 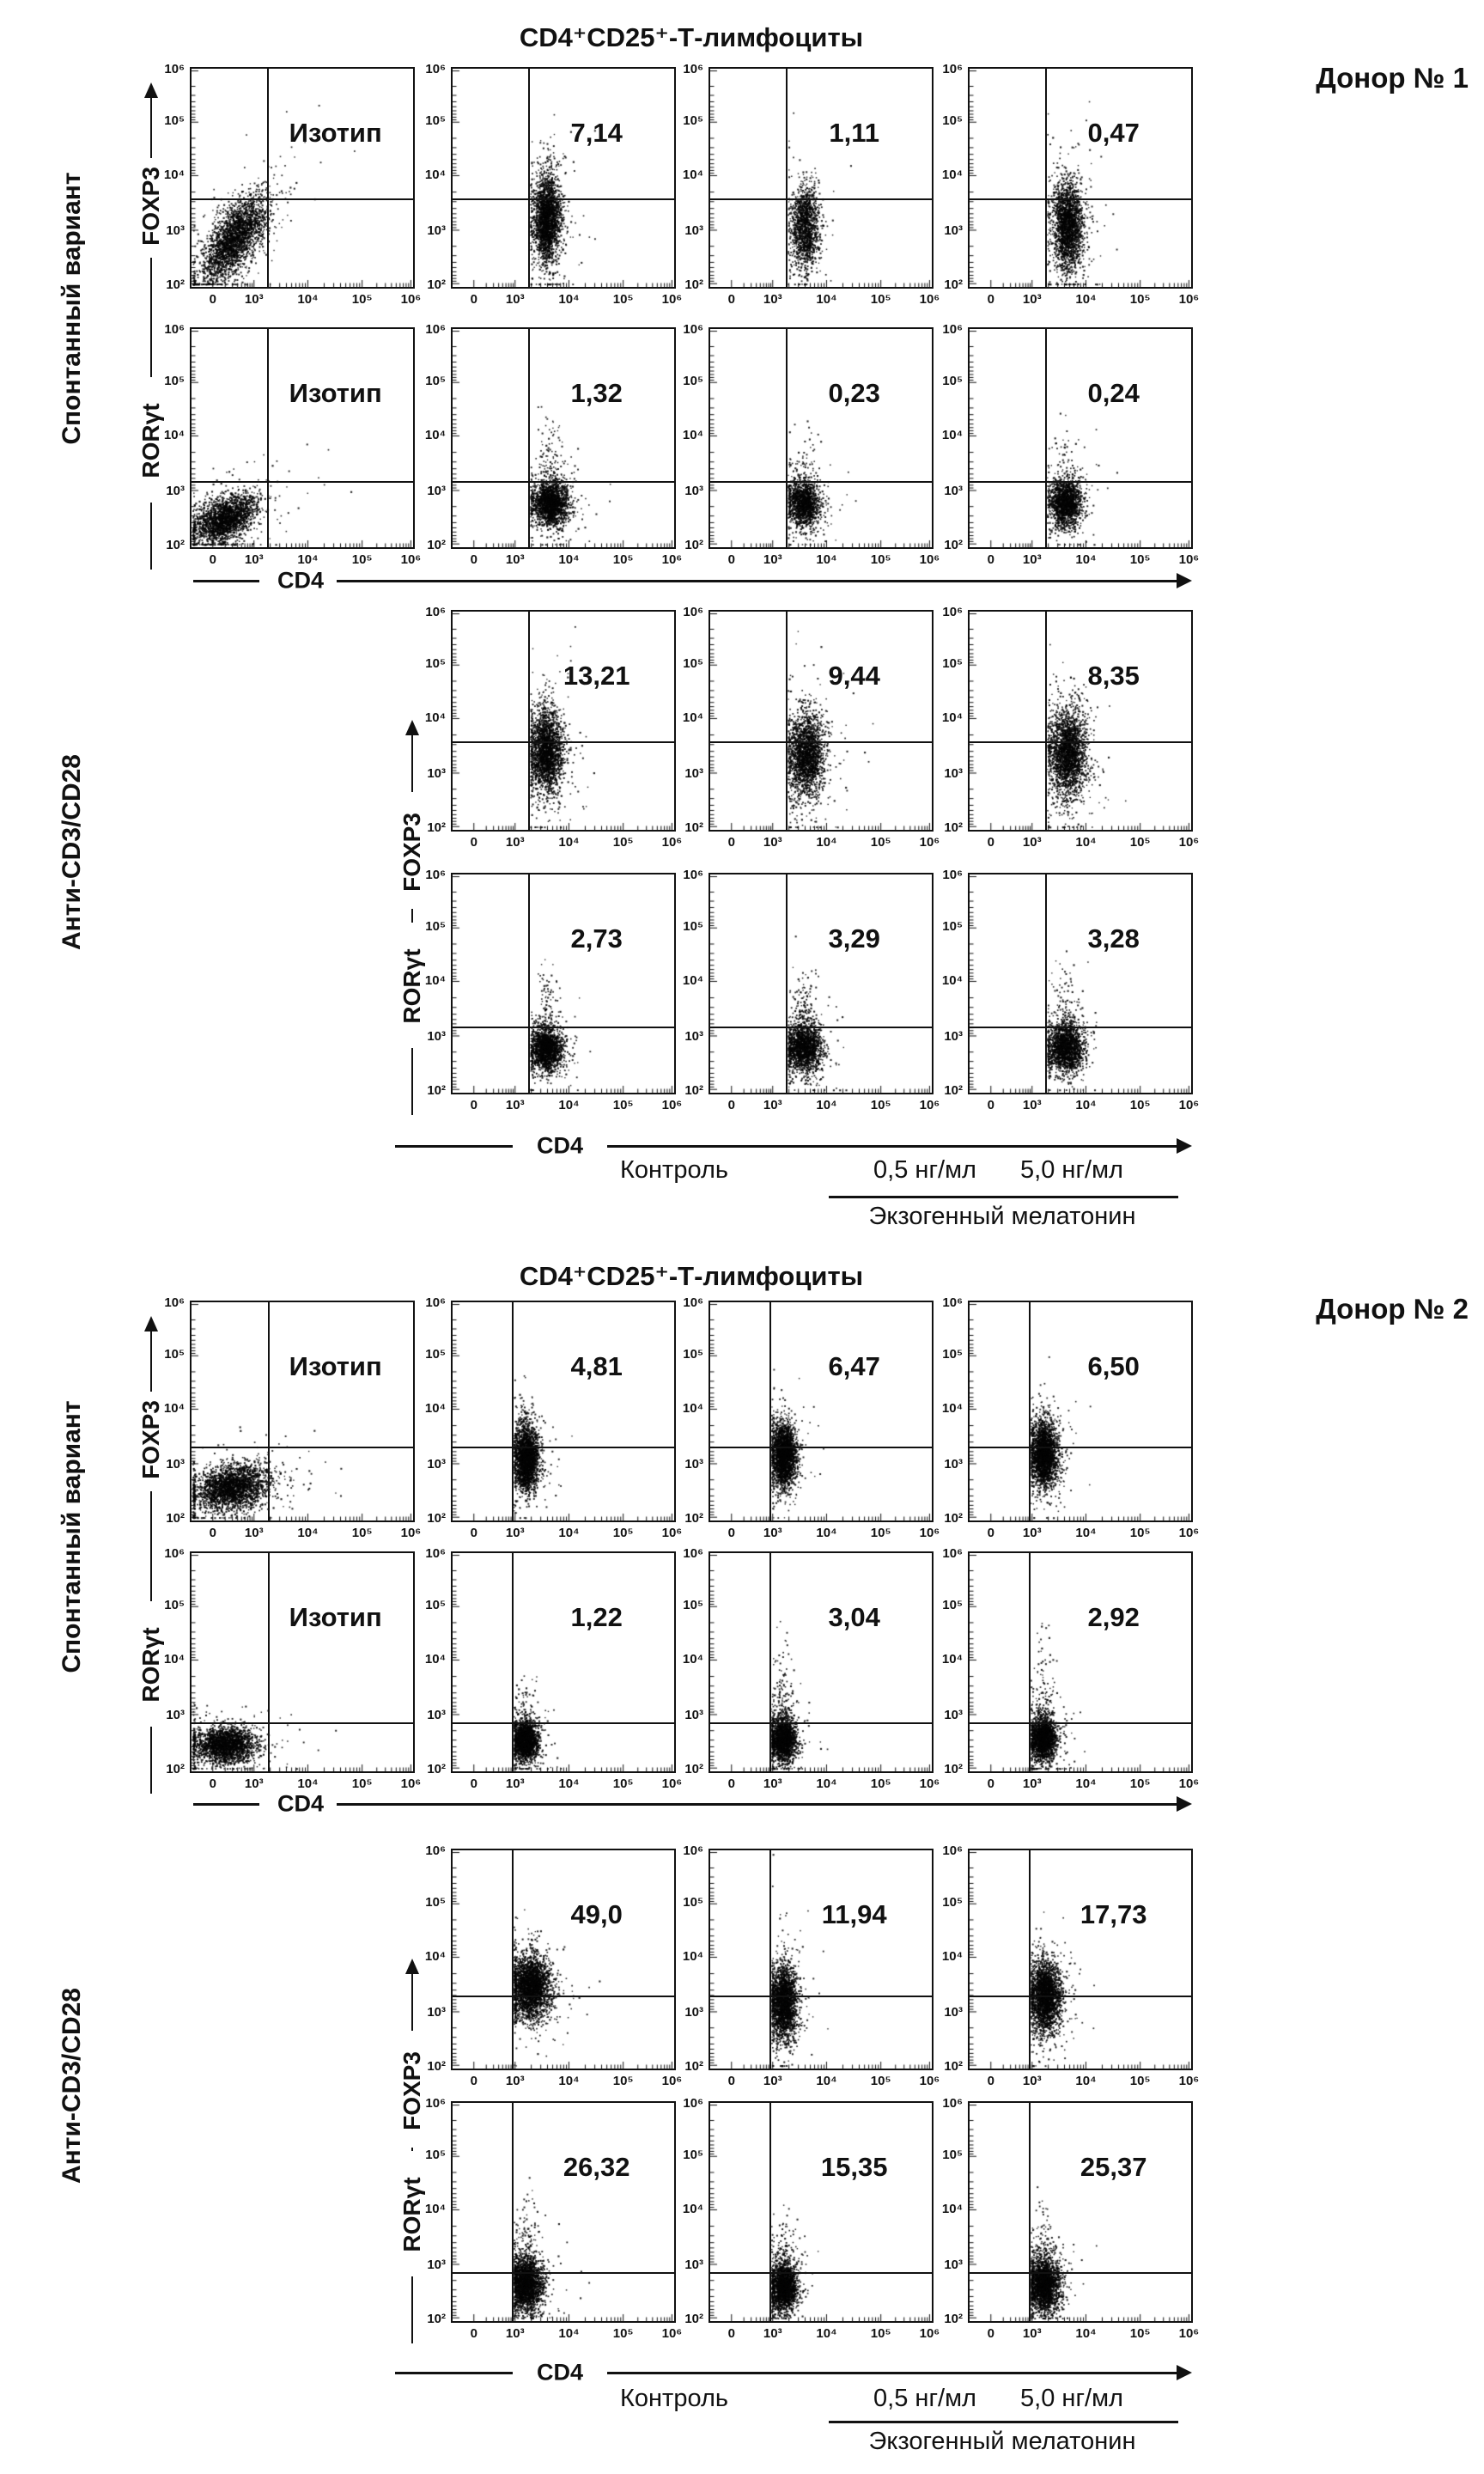 I want to click on y-axis-arrow-line, so click(x=151, y=1361).